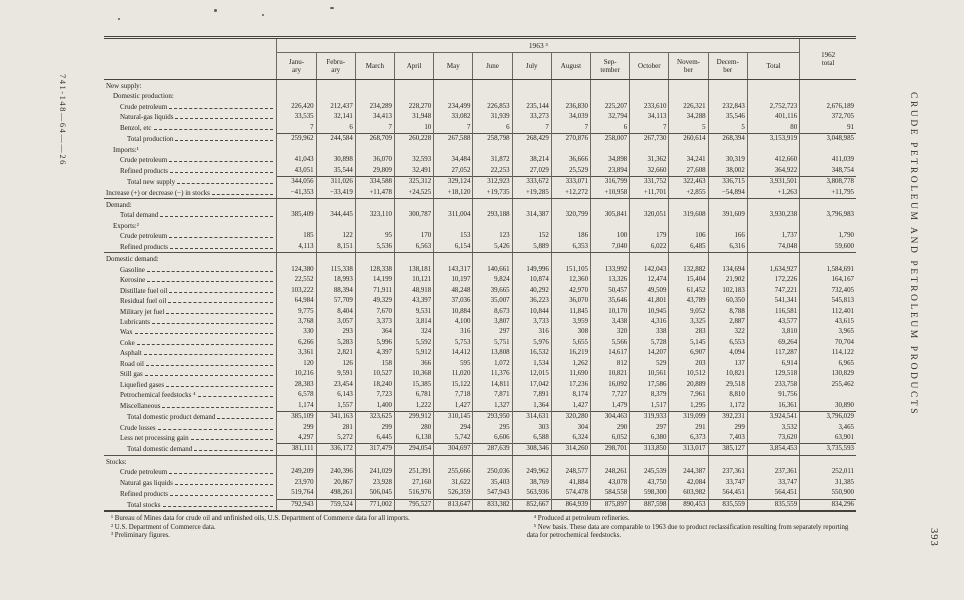 Image resolution: width=964 pixels, height=600 pixels. I want to click on value-cell: 7,723, so click(374, 395).